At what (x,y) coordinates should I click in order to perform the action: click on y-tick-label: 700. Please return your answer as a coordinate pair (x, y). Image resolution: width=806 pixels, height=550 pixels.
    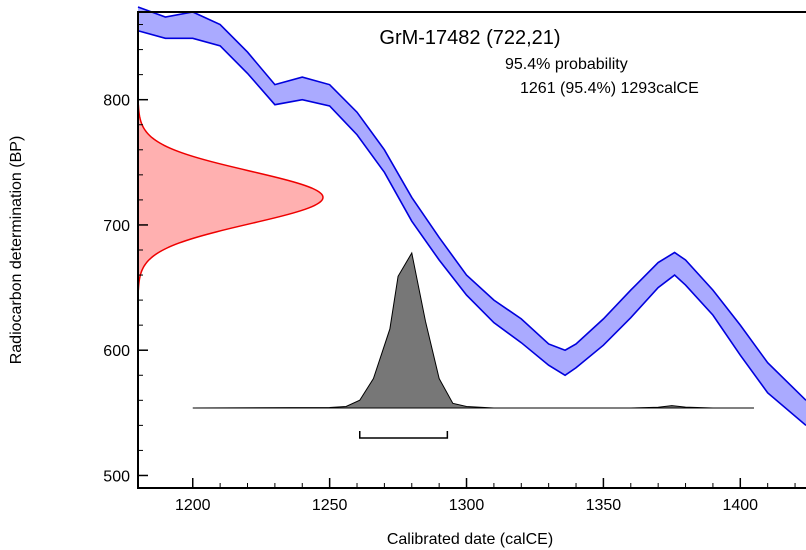
    Looking at the image, I should click on (116, 226).